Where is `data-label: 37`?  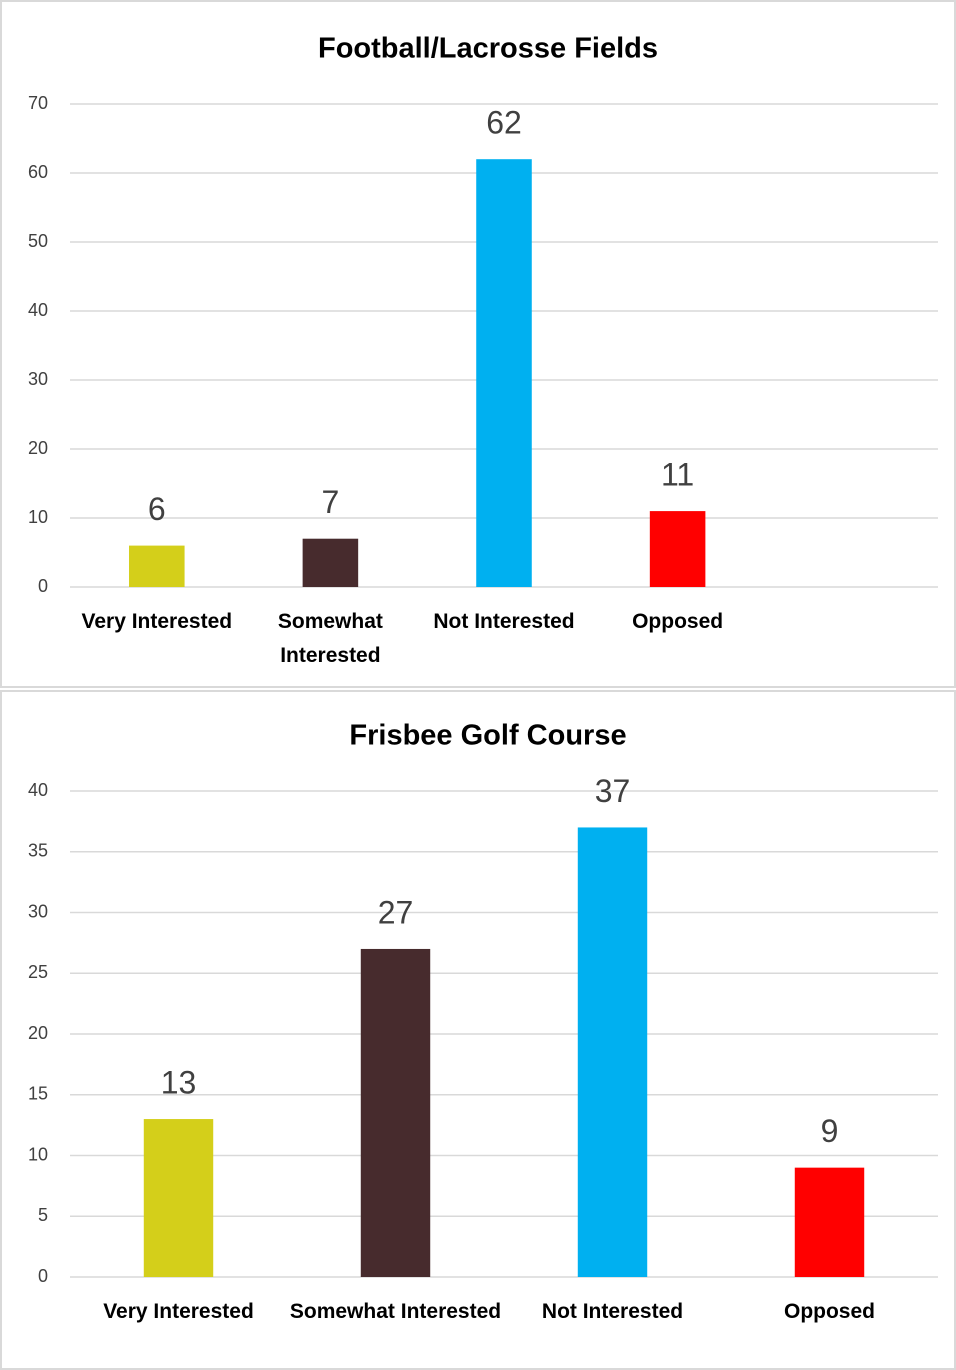 data-label: 37 is located at coordinates (613, 791).